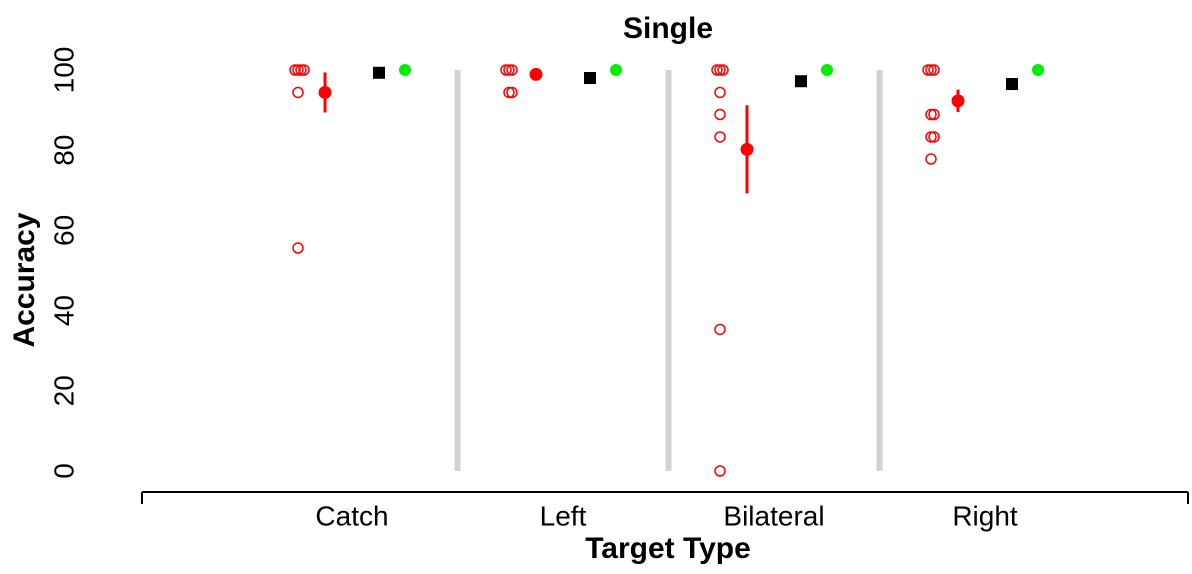 This screenshot has width=1192, height=574. What do you see at coordinates (63, 471) in the screenshot?
I see `y-tick-label: 0` at bounding box center [63, 471].